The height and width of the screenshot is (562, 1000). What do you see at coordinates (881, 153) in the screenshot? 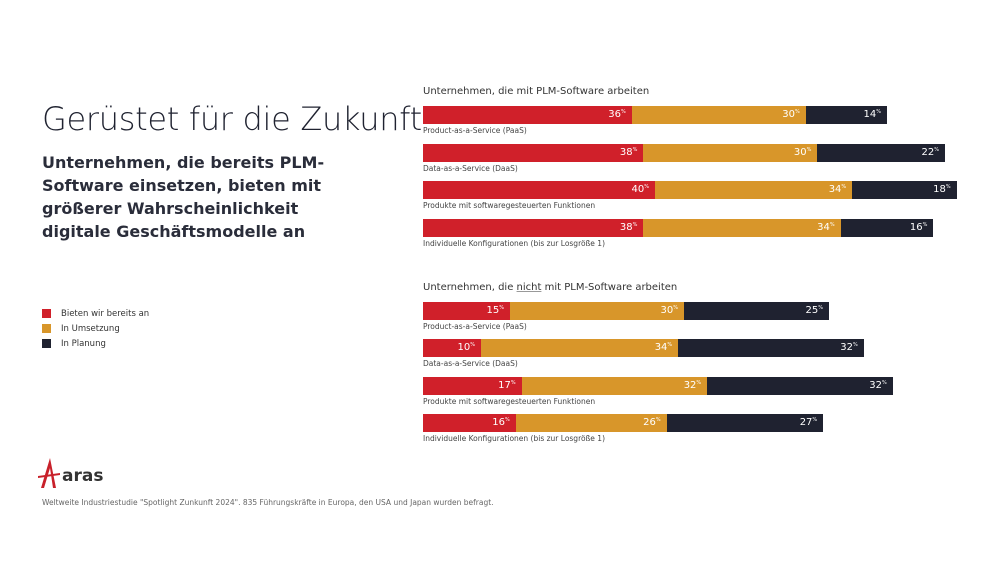
I see `bar-segment: 22%` at bounding box center [881, 153].